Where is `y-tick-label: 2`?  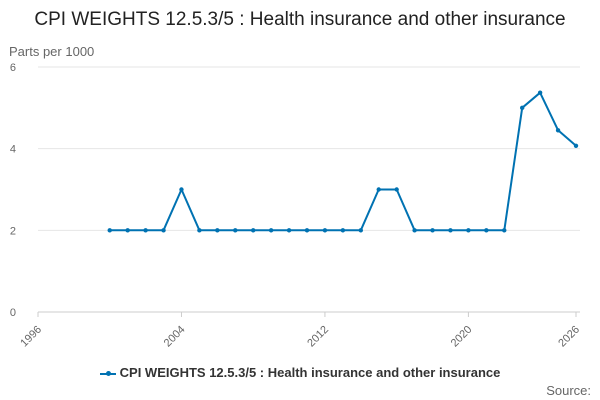 y-tick-label: 2 is located at coordinates (13, 231).